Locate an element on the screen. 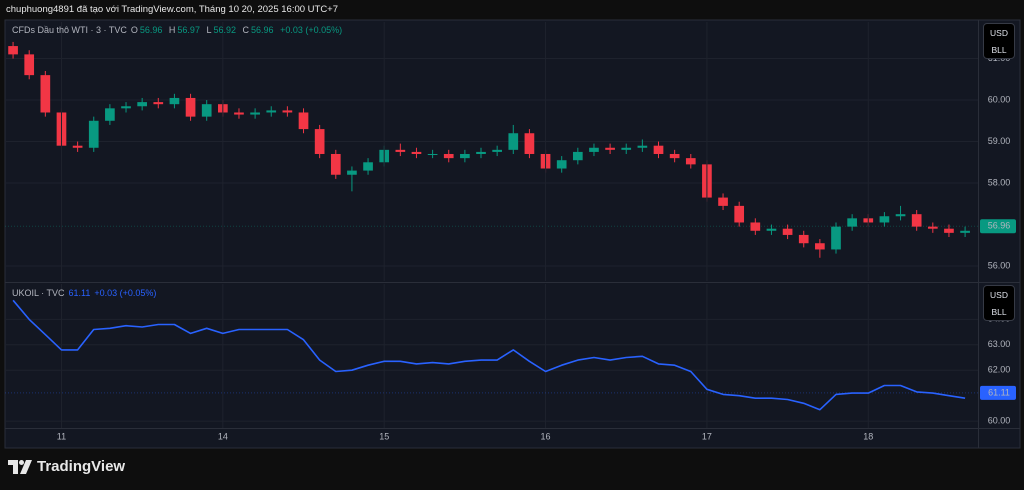 The image size is (1024, 490). legend-value: 56.97 is located at coordinates (188, 30).